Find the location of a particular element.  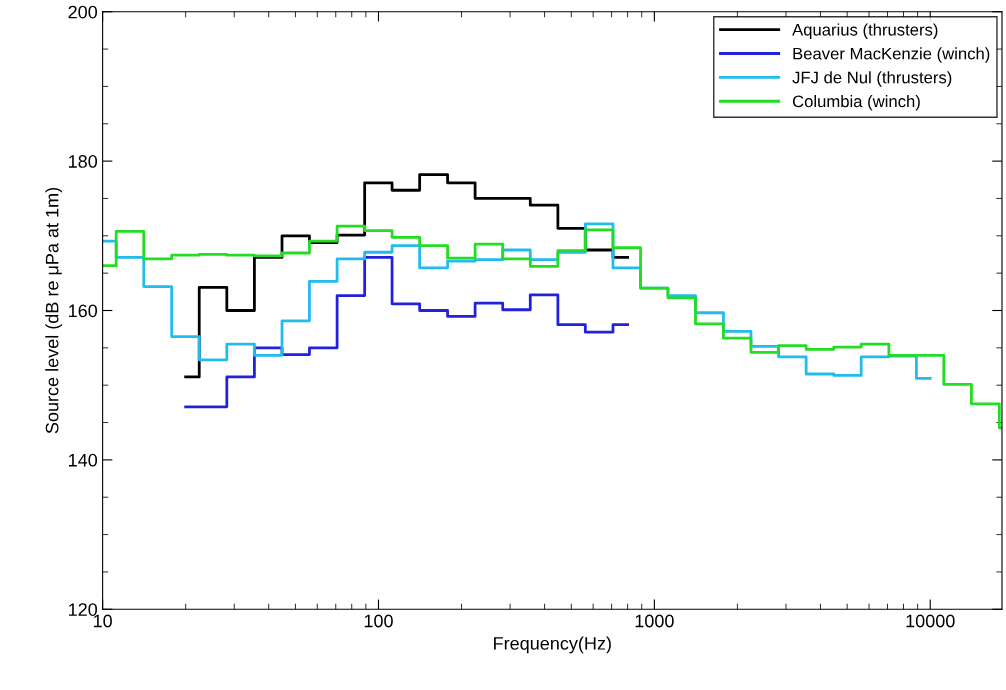

legend-label: JFJ de Nul (thrusters) is located at coordinates (872, 79).